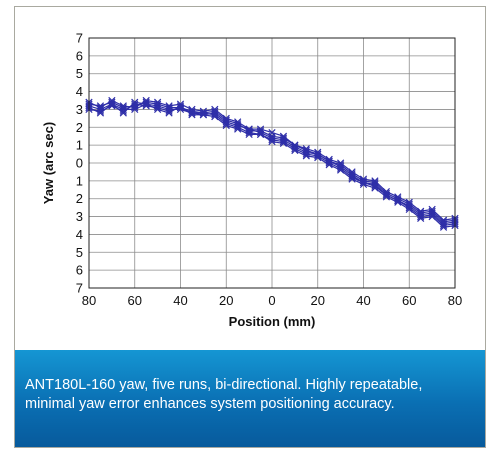 This screenshot has width=500, height=456. I want to click on y-tick-label: 0, so click(79, 163).